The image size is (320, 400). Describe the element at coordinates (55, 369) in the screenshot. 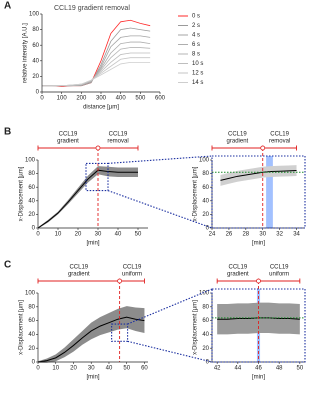

I see `x-tick-label: 10` at that location.